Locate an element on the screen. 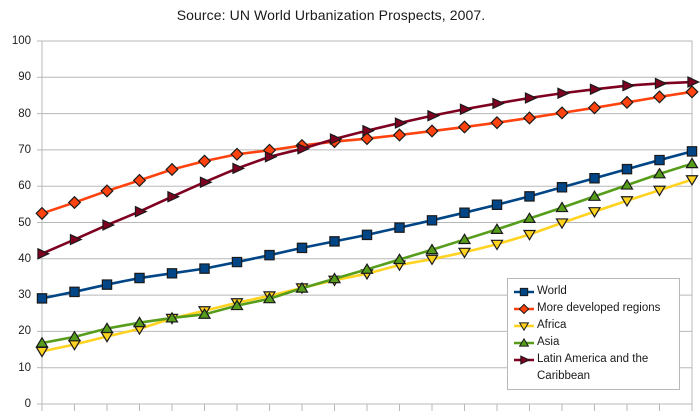  arrow-right-marker-icon is located at coordinates (524, 359).